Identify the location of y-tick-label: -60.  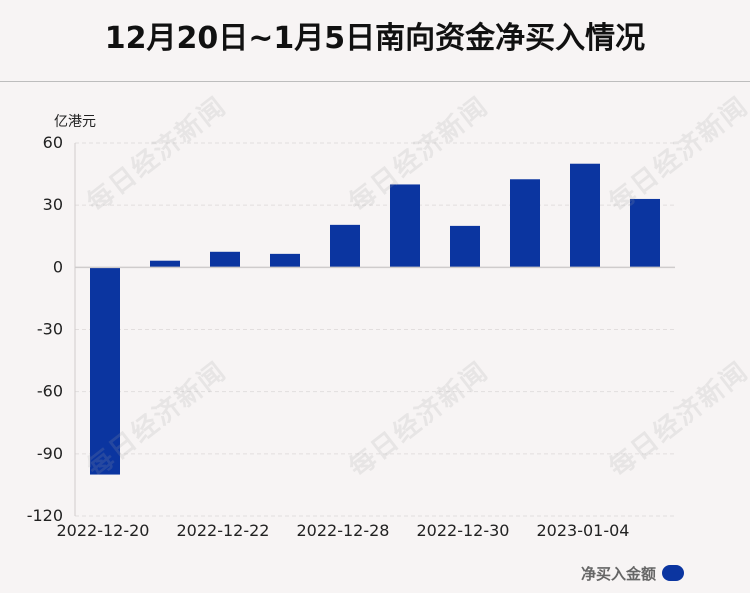
(50, 391).